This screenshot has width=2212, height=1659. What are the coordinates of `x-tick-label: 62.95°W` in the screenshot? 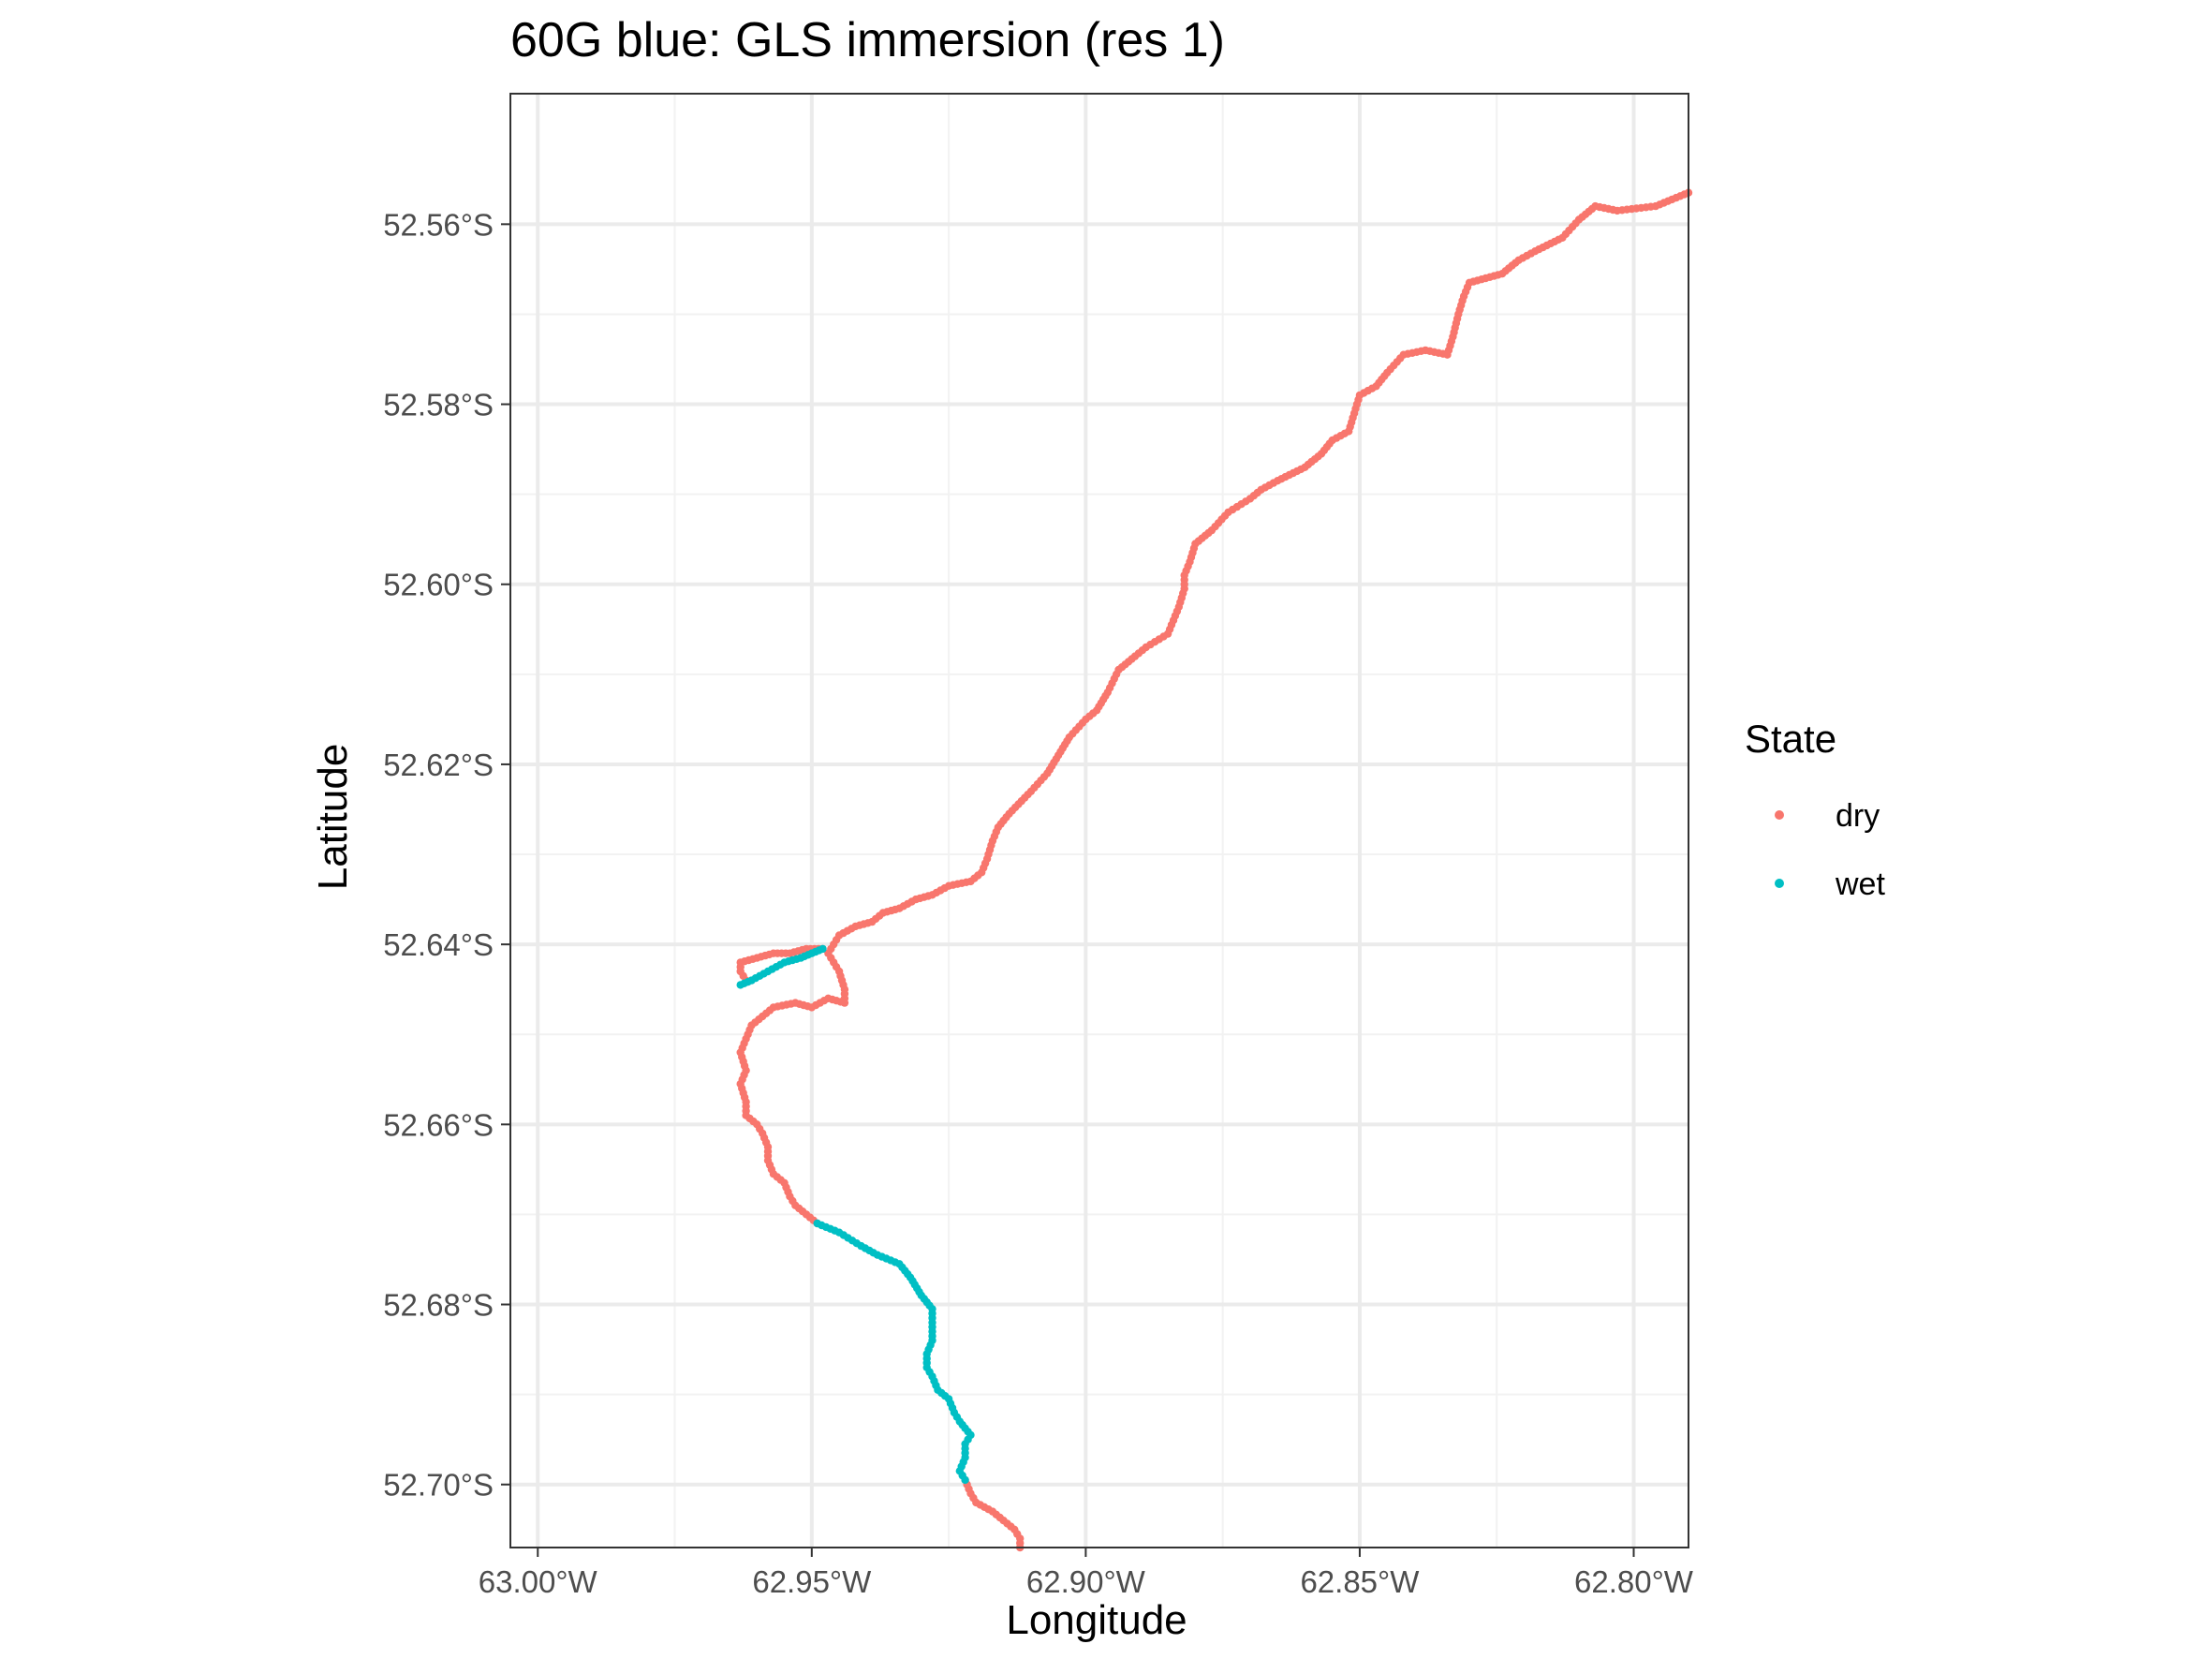 It's located at (812, 1582).